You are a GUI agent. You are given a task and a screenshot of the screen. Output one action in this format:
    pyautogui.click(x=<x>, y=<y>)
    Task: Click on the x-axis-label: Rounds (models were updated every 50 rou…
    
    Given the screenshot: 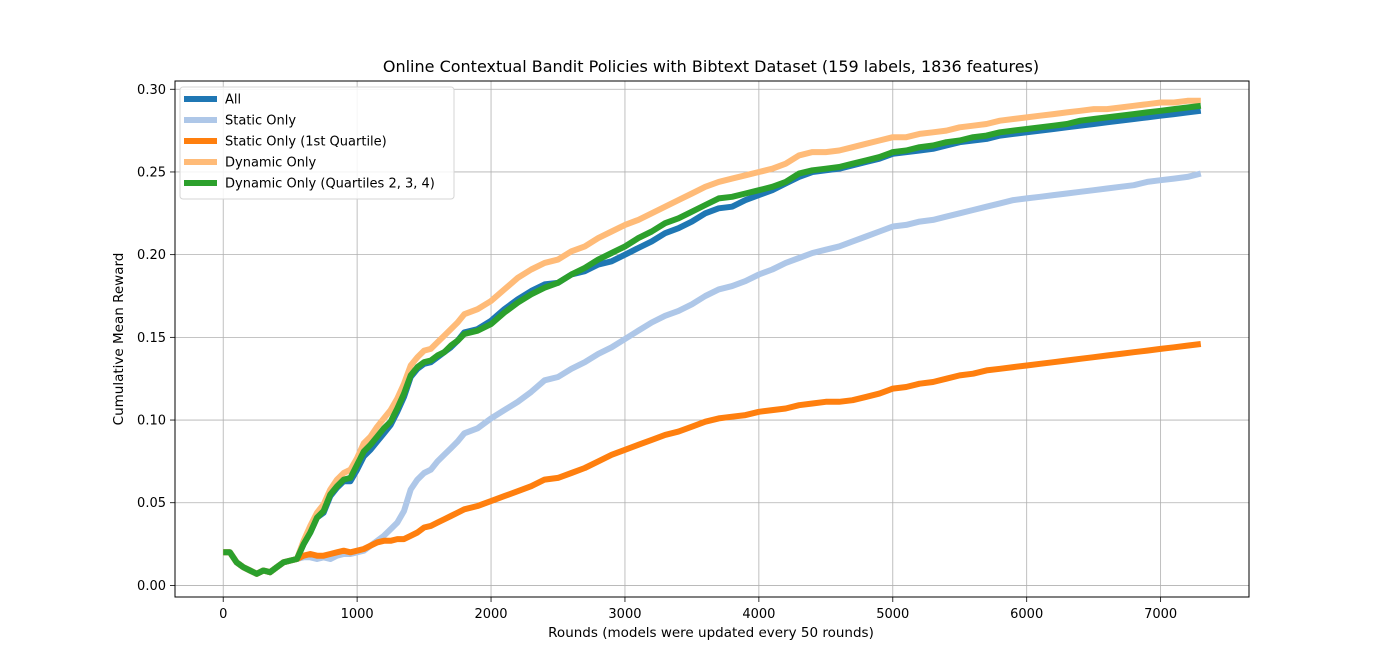 What is the action you would take?
    pyautogui.click(x=711, y=633)
    